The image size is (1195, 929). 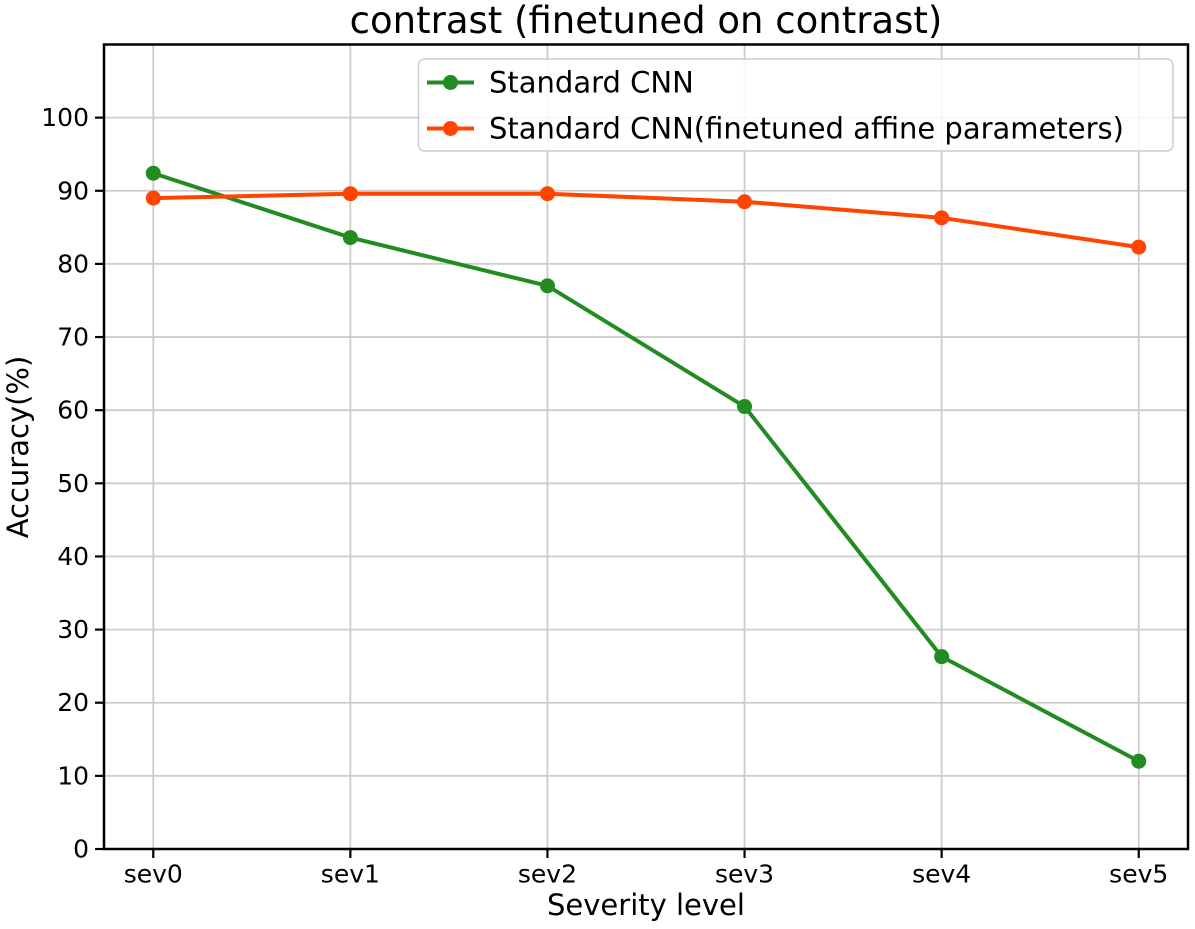 What do you see at coordinates (153, 874) in the screenshot?
I see `x-tick-label: sev0` at bounding box center [153, 874].